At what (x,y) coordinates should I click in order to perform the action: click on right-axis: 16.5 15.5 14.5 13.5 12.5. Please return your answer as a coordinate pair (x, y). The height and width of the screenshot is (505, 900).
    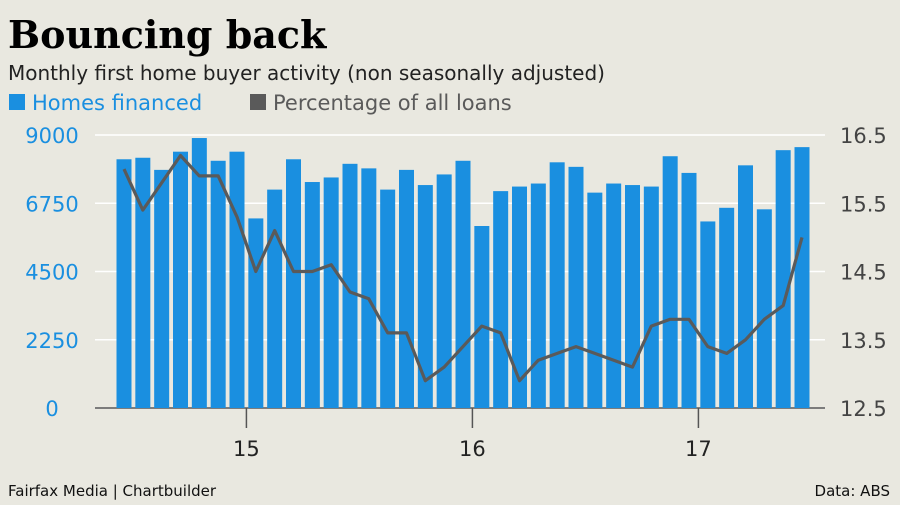
    Looking at the image, I should click on (863, 272).